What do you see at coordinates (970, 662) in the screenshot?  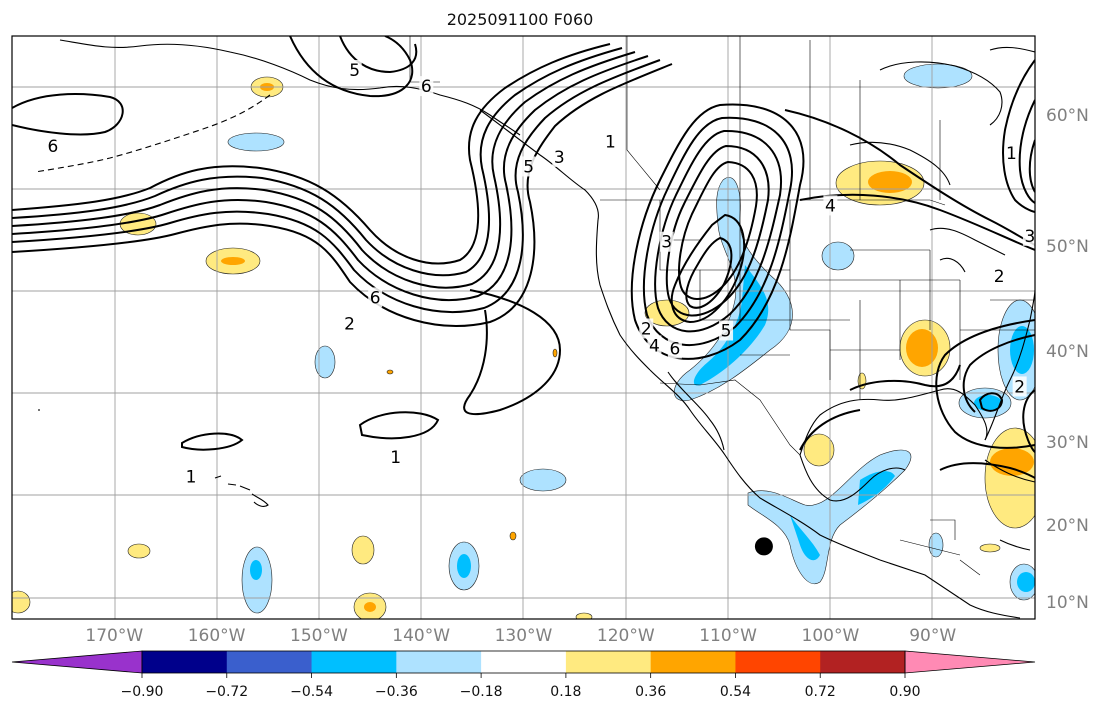 I see `colorbar-extend-max` at bounding box center [970, 662].